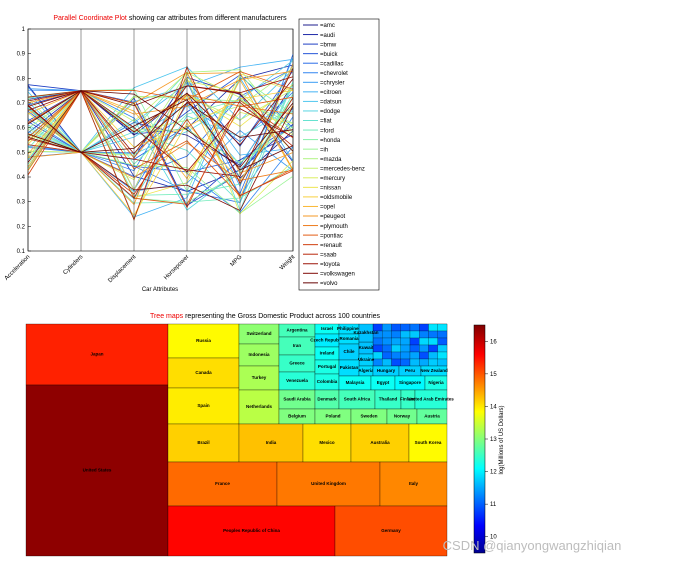  What do you see at coordinates (383, 382) in the screenshot?
I see `tm-cell-label: Egypt` at bounding box center [383, 382].